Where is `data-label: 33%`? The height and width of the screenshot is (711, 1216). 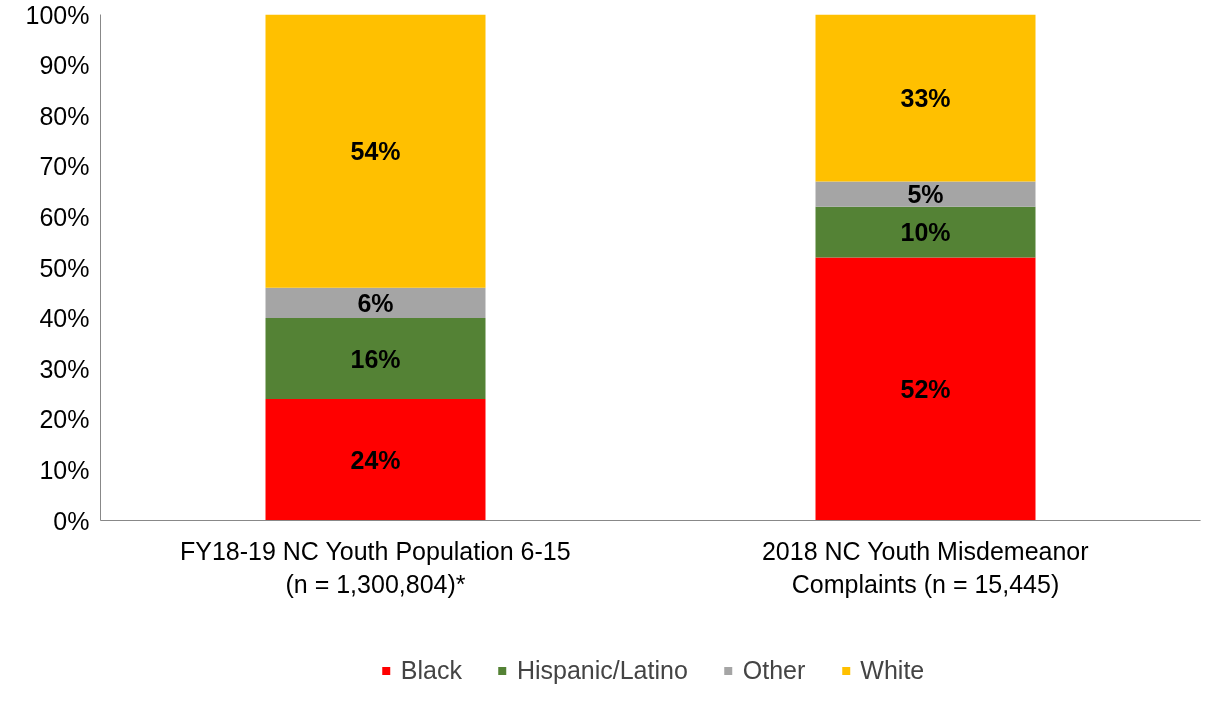 data-label: 33% is located at coordinates (925, 97).